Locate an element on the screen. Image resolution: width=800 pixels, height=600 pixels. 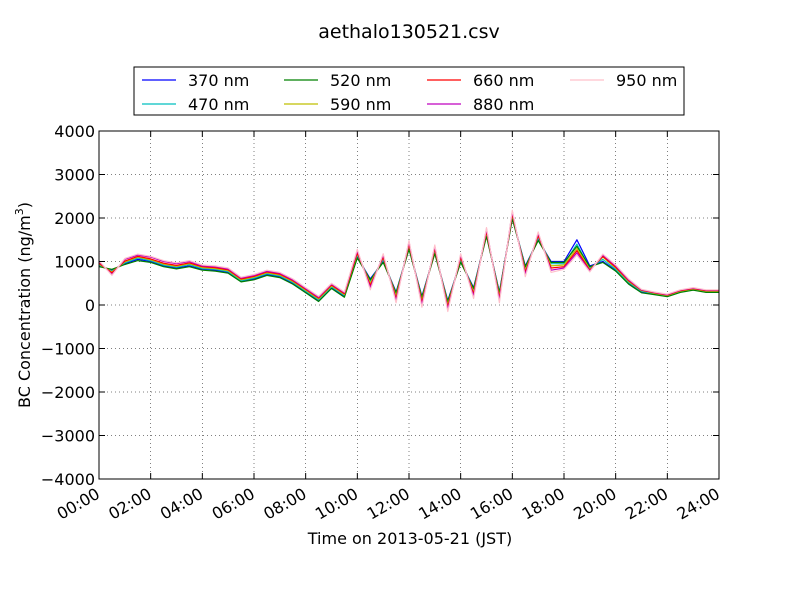
legend-entry: 470 nm is located at coordinates (195, 104).